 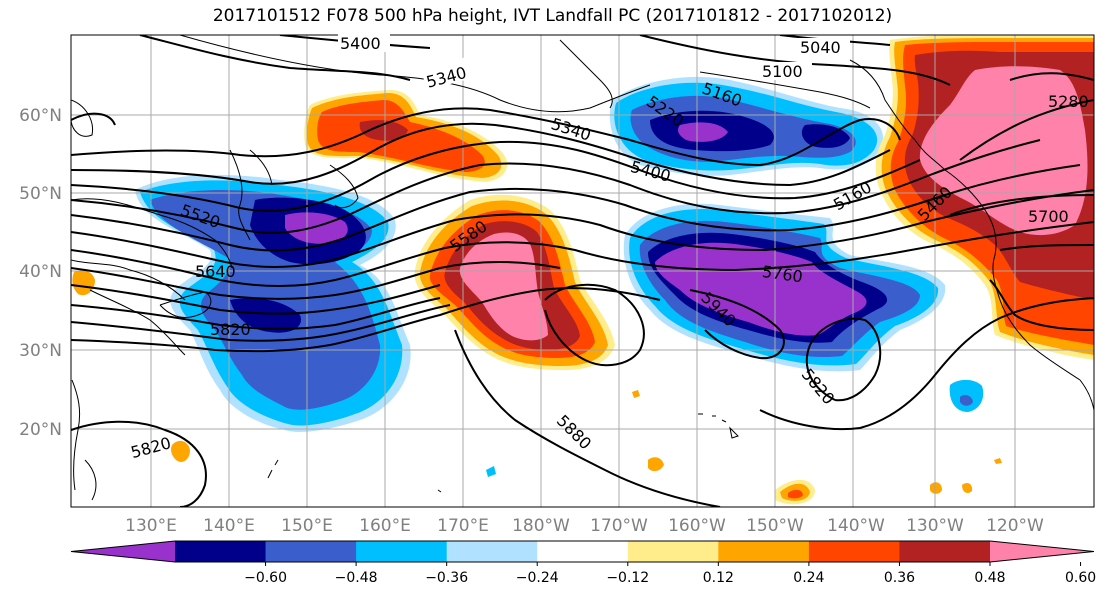 What do you see at coordinates (619, 526) in the screenshot?
I see `lon-label: 170°W` at bounding box center [619, 526].